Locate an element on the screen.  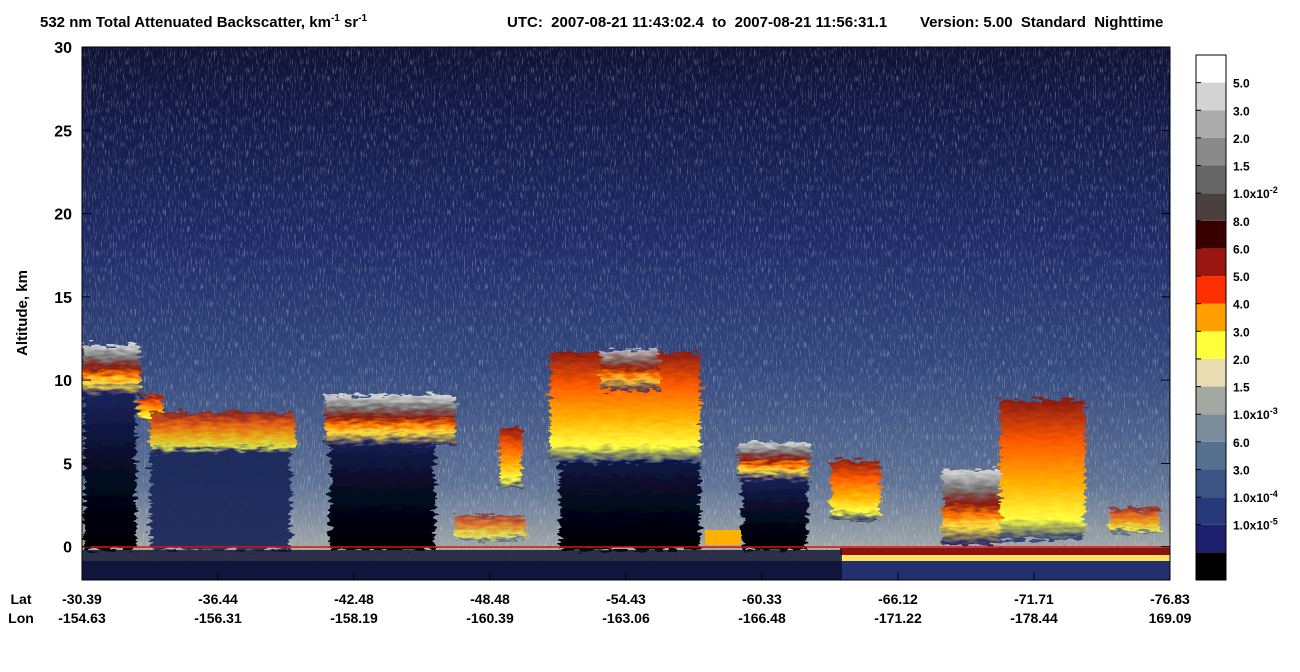
lon-tick-label: -178.44 is located at coordinates (1034, 618).